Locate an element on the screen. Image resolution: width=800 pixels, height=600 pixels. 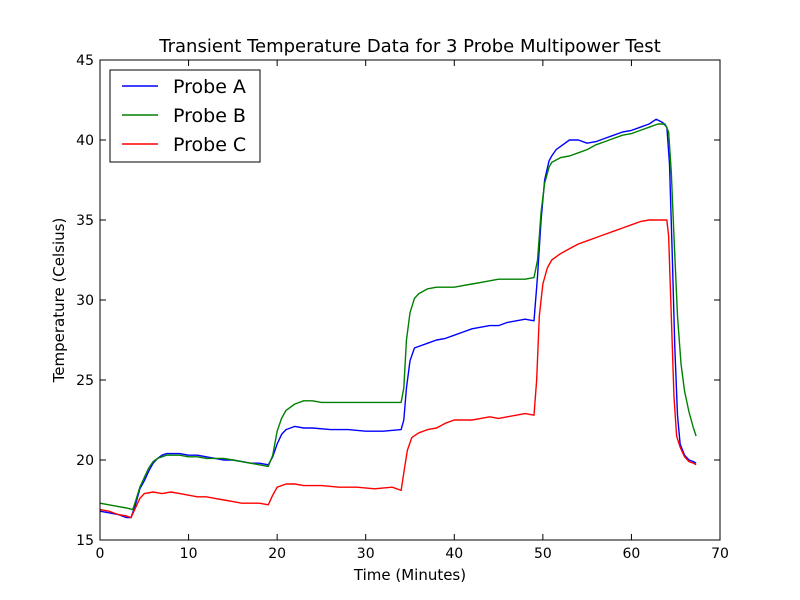
y-tick-label: 30 is located at coordinates (85, 301).